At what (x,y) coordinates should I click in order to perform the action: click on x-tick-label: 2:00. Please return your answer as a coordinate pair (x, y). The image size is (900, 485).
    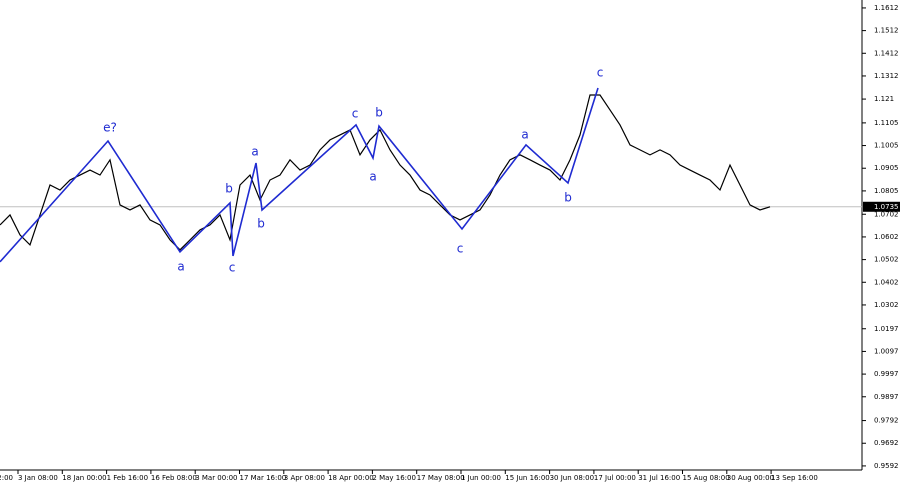
    Looking at the image, I should click on (6, 478).